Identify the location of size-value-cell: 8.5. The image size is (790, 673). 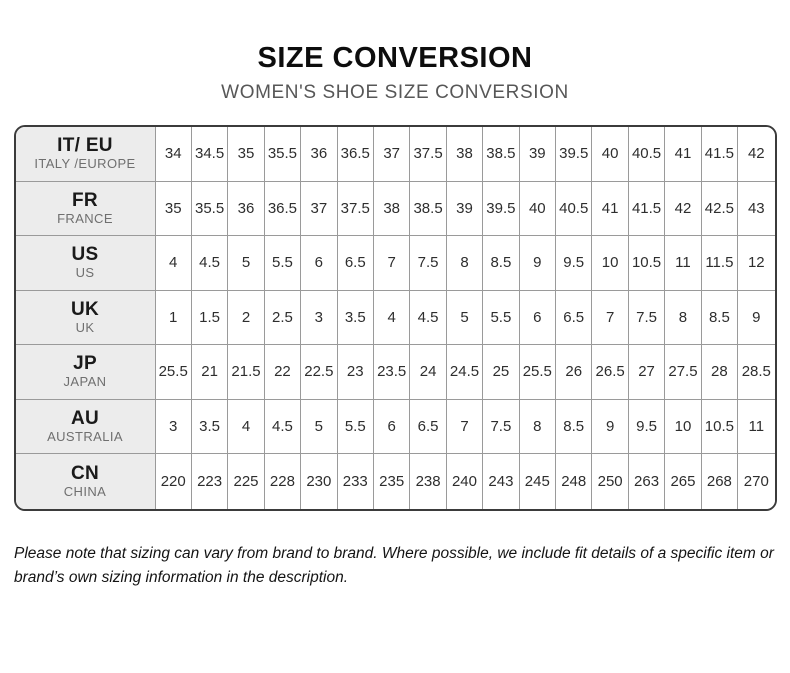
(574, 426).